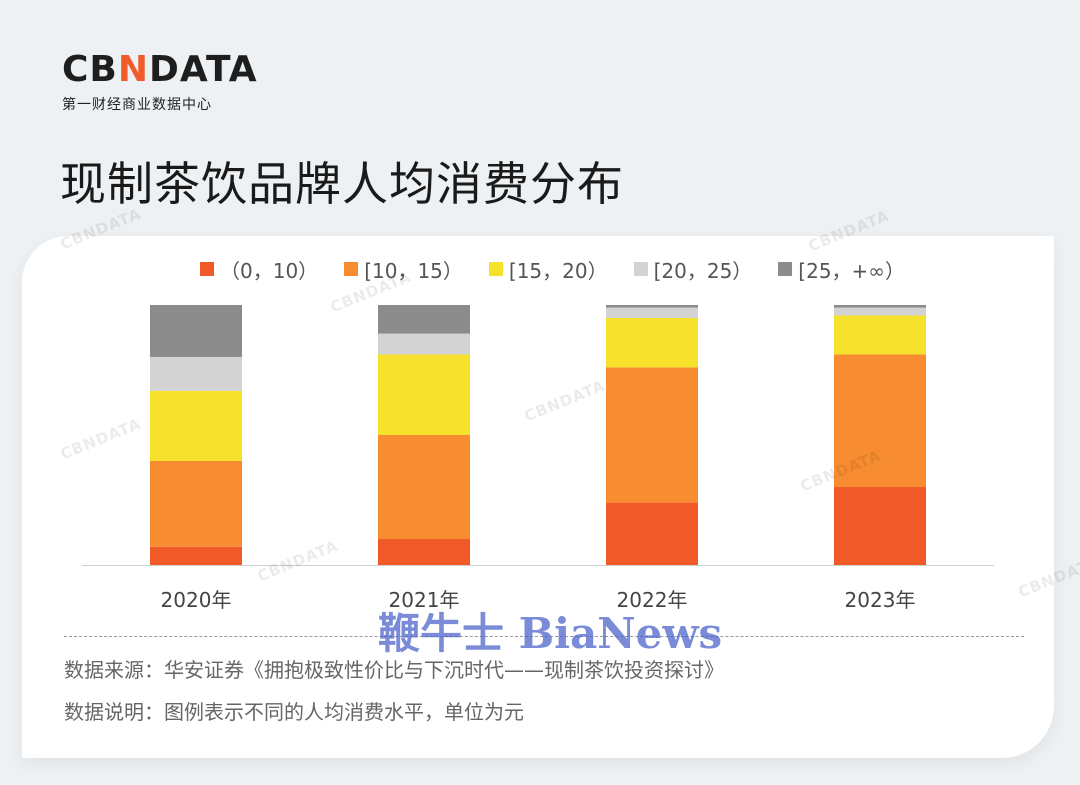  Describe the element at coordinates (137, 105) in the screenshot. I see `logo-tagline: 第一财经商业数据中心` at that location.